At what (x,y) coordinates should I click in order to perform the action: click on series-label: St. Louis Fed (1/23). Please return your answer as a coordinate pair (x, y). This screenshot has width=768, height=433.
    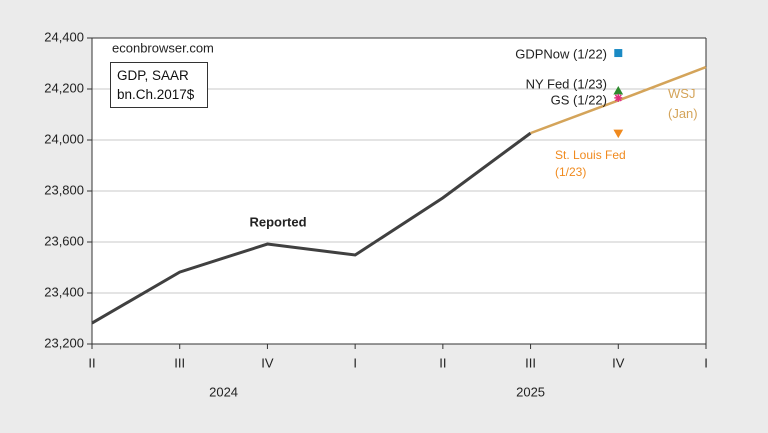
    Looking at the image, I should click on (590, 163).